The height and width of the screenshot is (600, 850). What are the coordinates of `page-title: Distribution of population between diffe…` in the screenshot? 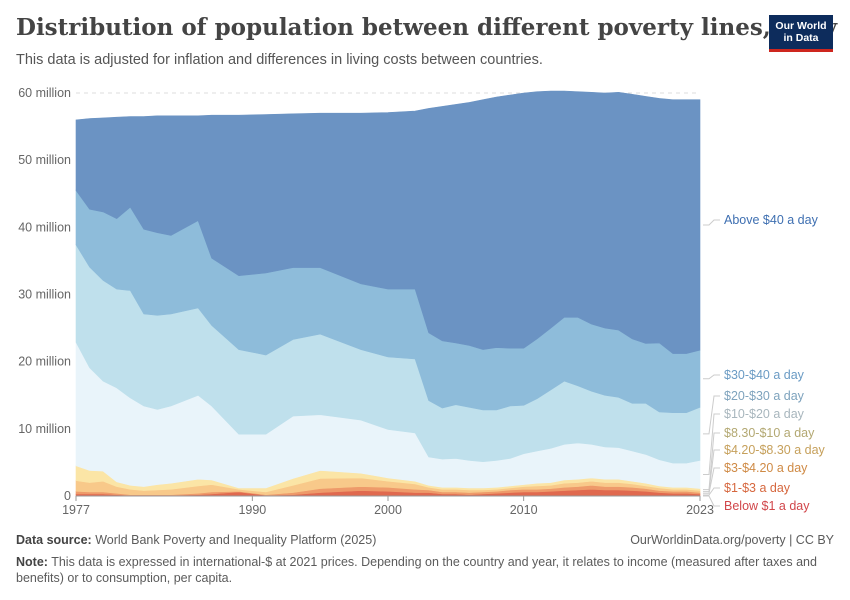 It's located at (427, 27).